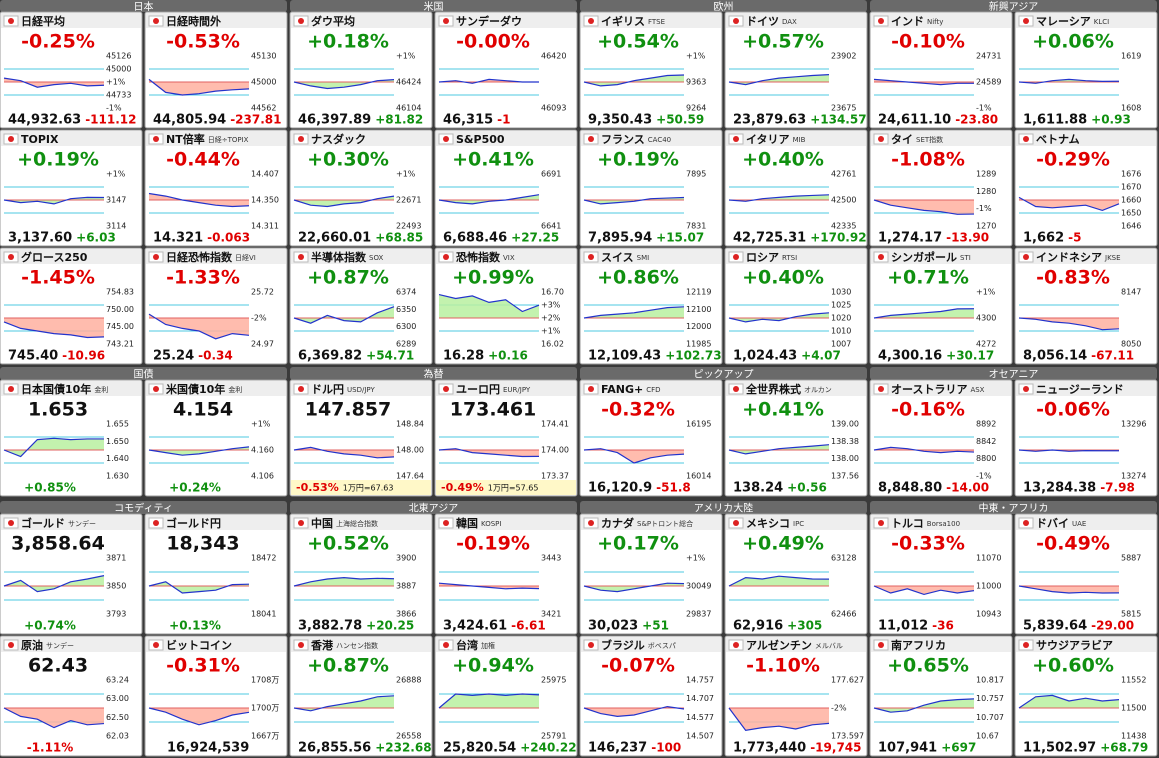 This screenshot has height=758, width=1159. Describe the element at coordinates (60, 645) in the screenshot. I see `tile-sub: サンデー` at that location.